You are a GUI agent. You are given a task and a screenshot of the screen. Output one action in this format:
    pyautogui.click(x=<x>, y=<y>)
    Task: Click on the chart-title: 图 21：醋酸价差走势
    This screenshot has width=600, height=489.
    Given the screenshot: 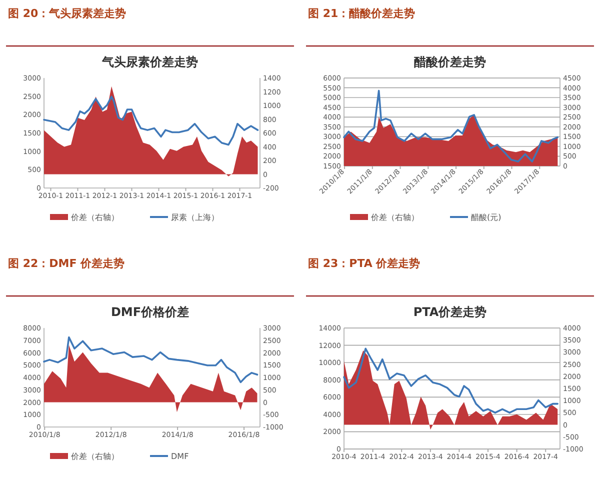 What is the action you would take?
    pyautogui.click(x=362, y=13)
    